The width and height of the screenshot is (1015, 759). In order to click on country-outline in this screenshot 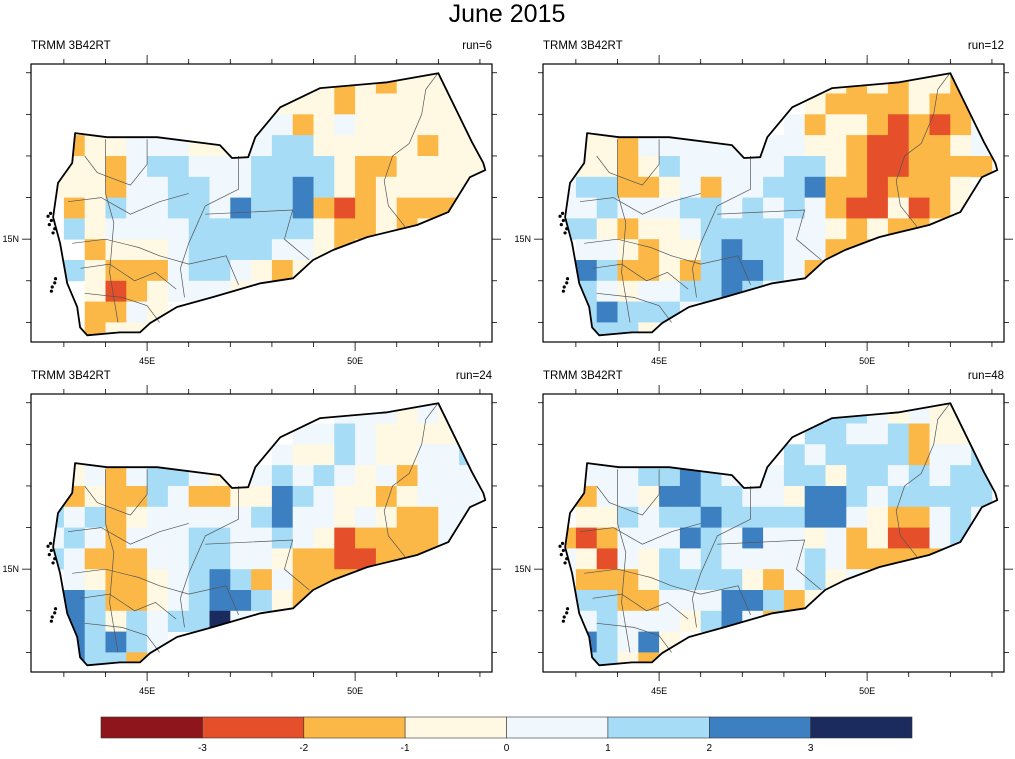, I will do `click(269, 204)`.